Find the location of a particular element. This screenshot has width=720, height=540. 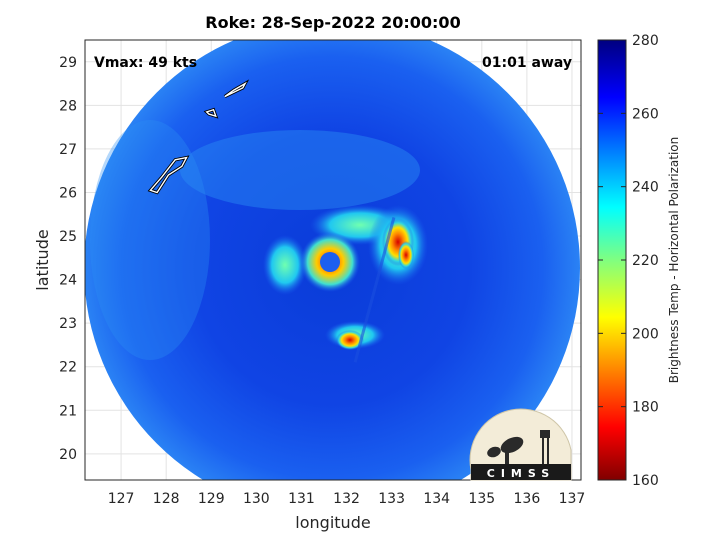

x-tick-label: 127 is located at coordinates (121, 499).